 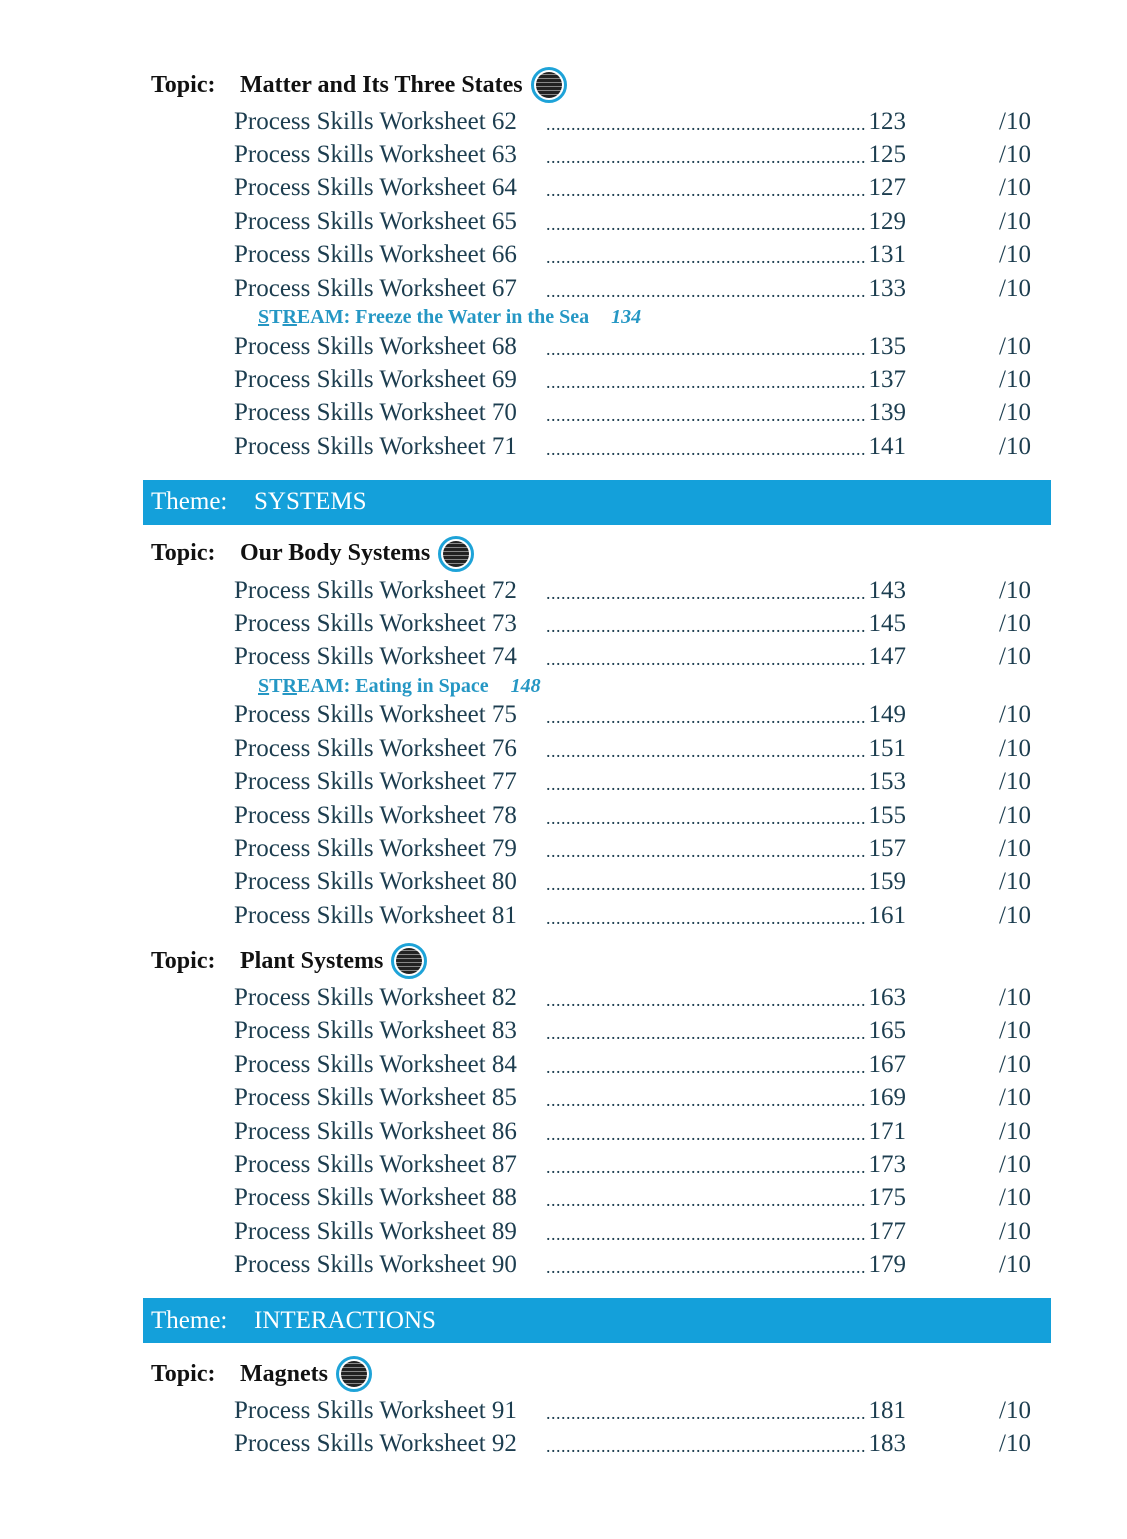 I want to click on worksheet-name: Process Skills Worksheet 87, so click(x=375, y=1165).